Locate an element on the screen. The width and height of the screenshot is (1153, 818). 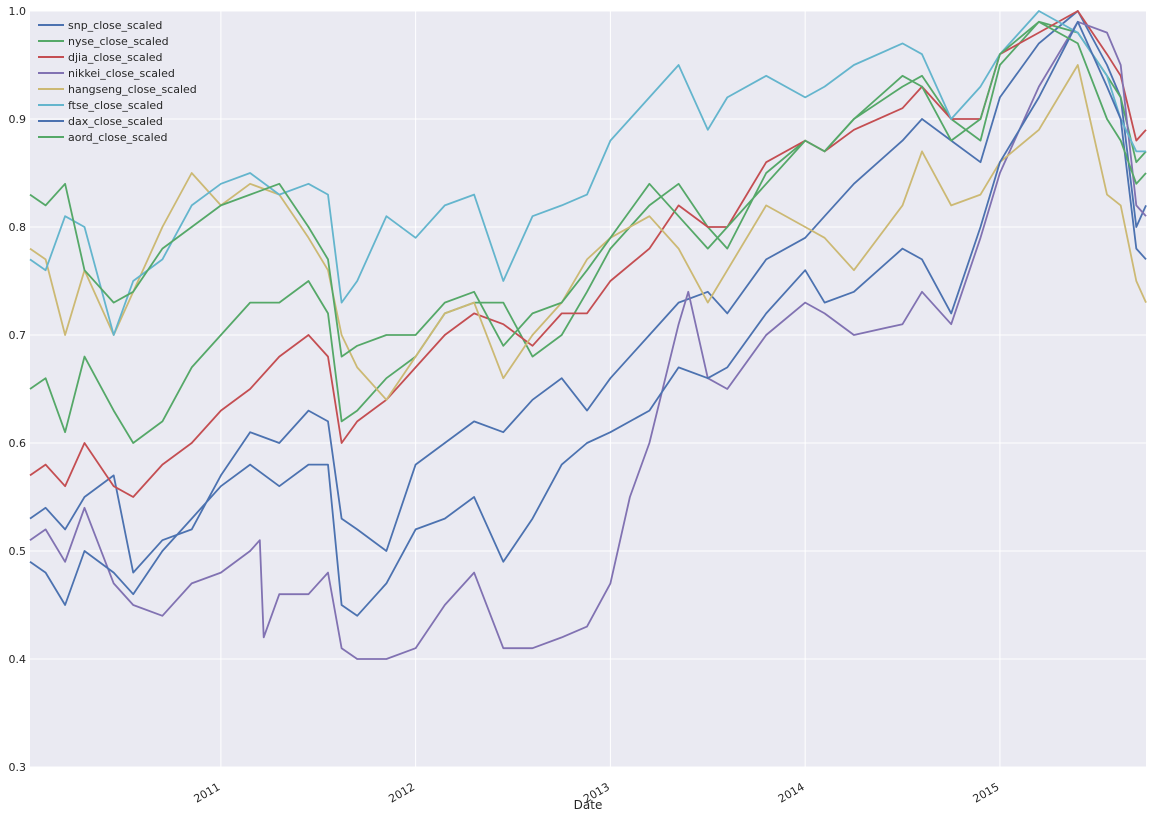
legend-item: snp_close_scaled is located at coordinates (100, 25).